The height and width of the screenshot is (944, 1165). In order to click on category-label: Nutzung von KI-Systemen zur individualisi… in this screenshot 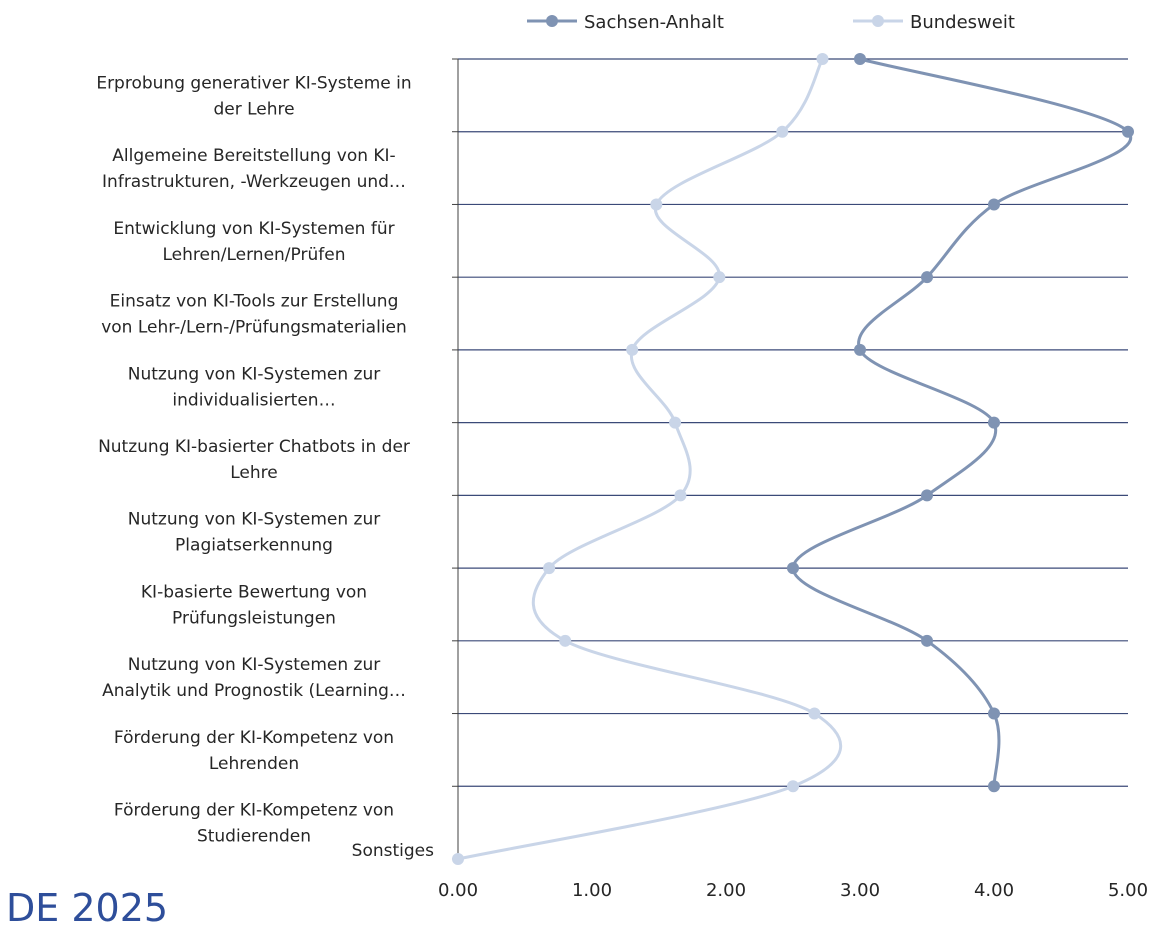, I will do `click(254, 387)`.